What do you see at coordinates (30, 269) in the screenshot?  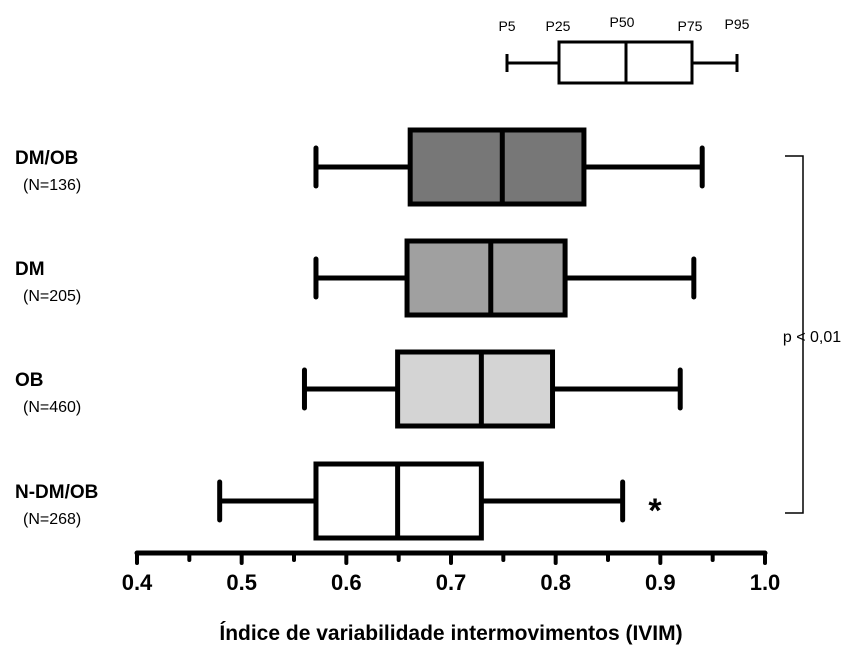 I see `group-label: DM` at bounding box center [30, 269].